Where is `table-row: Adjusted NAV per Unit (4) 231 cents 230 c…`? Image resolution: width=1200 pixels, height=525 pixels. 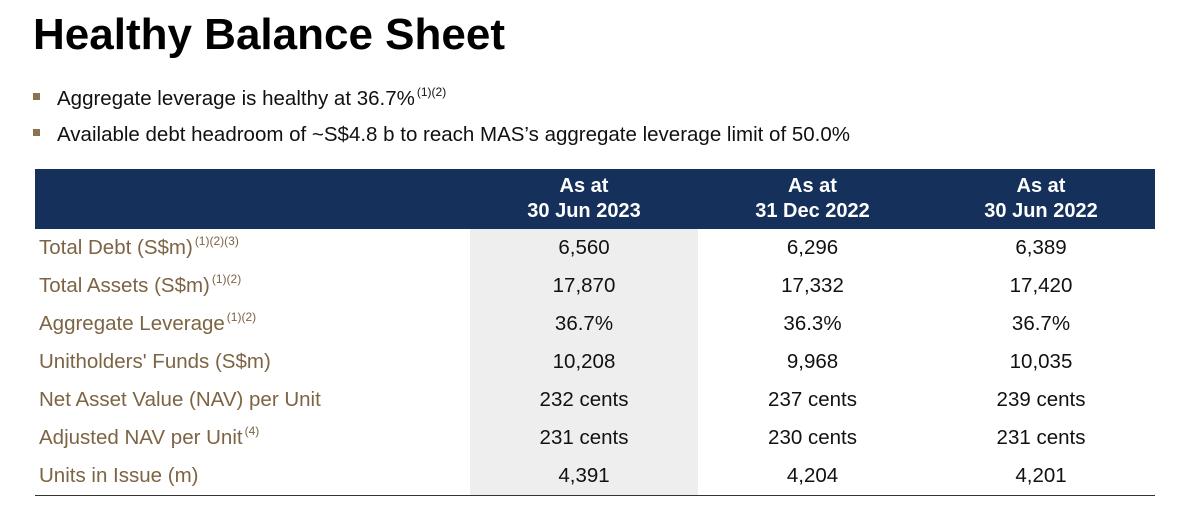 table-row: Adjusted NAV per Unit (4) 231 cents 230 c… is located at coordinates (595, 438).